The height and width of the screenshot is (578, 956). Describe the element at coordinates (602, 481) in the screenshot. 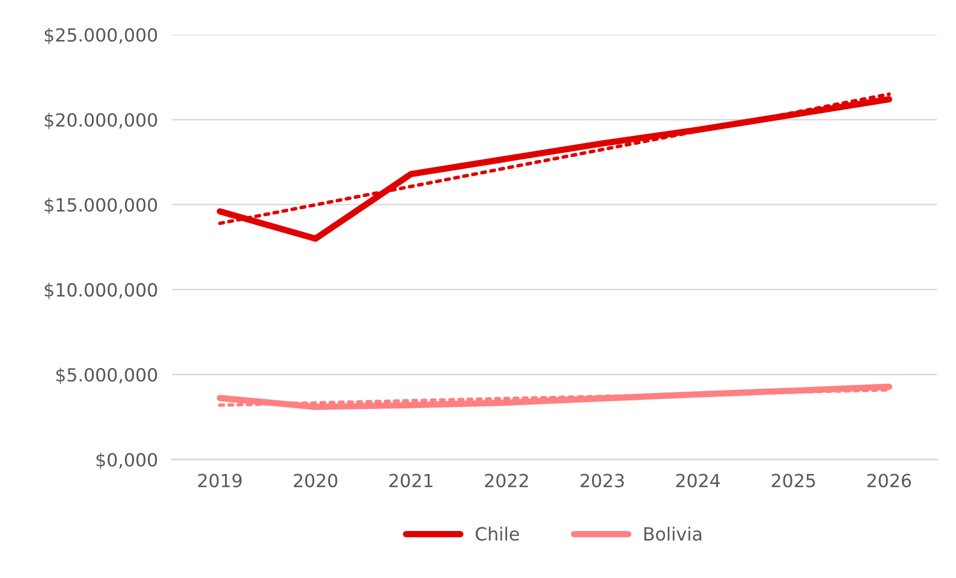

I see `x-tick-label: 2023` at that location.